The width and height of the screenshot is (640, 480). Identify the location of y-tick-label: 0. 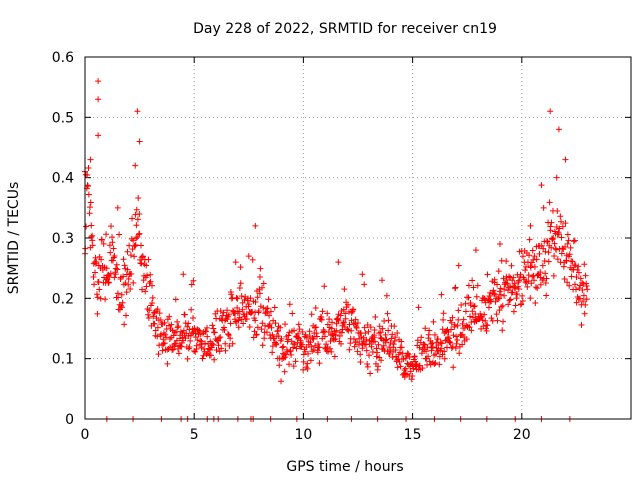
(69, 420).